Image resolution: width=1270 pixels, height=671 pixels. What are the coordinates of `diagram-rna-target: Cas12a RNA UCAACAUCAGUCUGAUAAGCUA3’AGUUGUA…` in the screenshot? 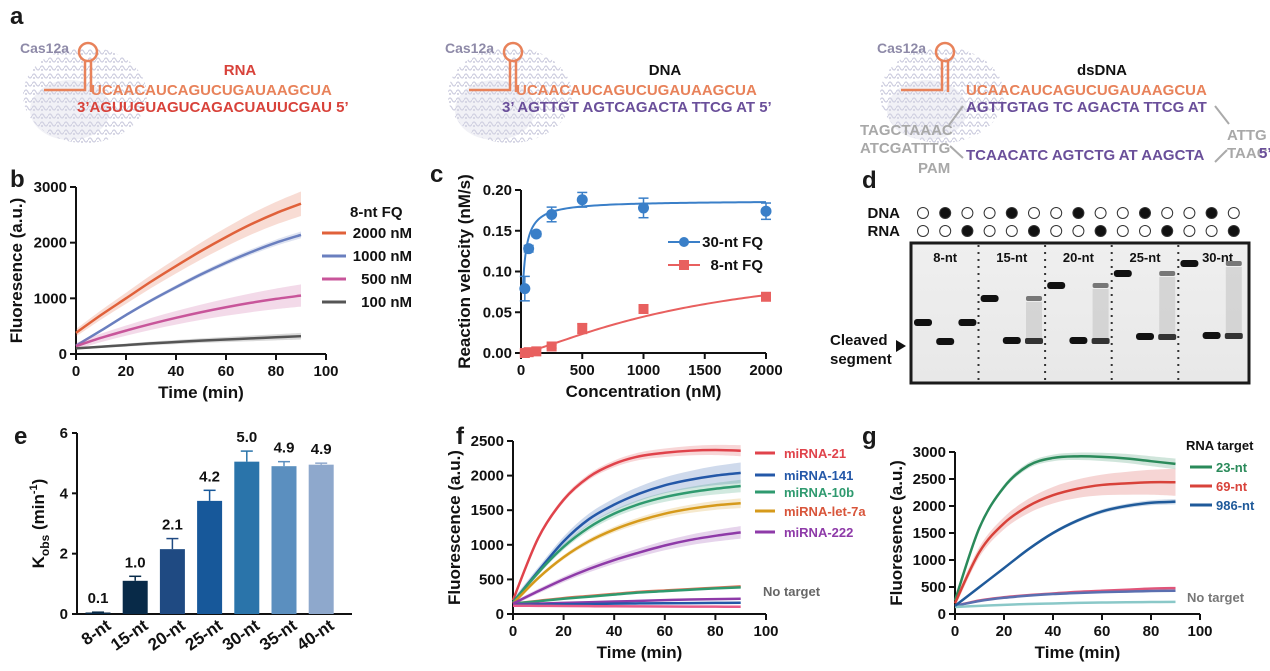 It's located at (184, 91).